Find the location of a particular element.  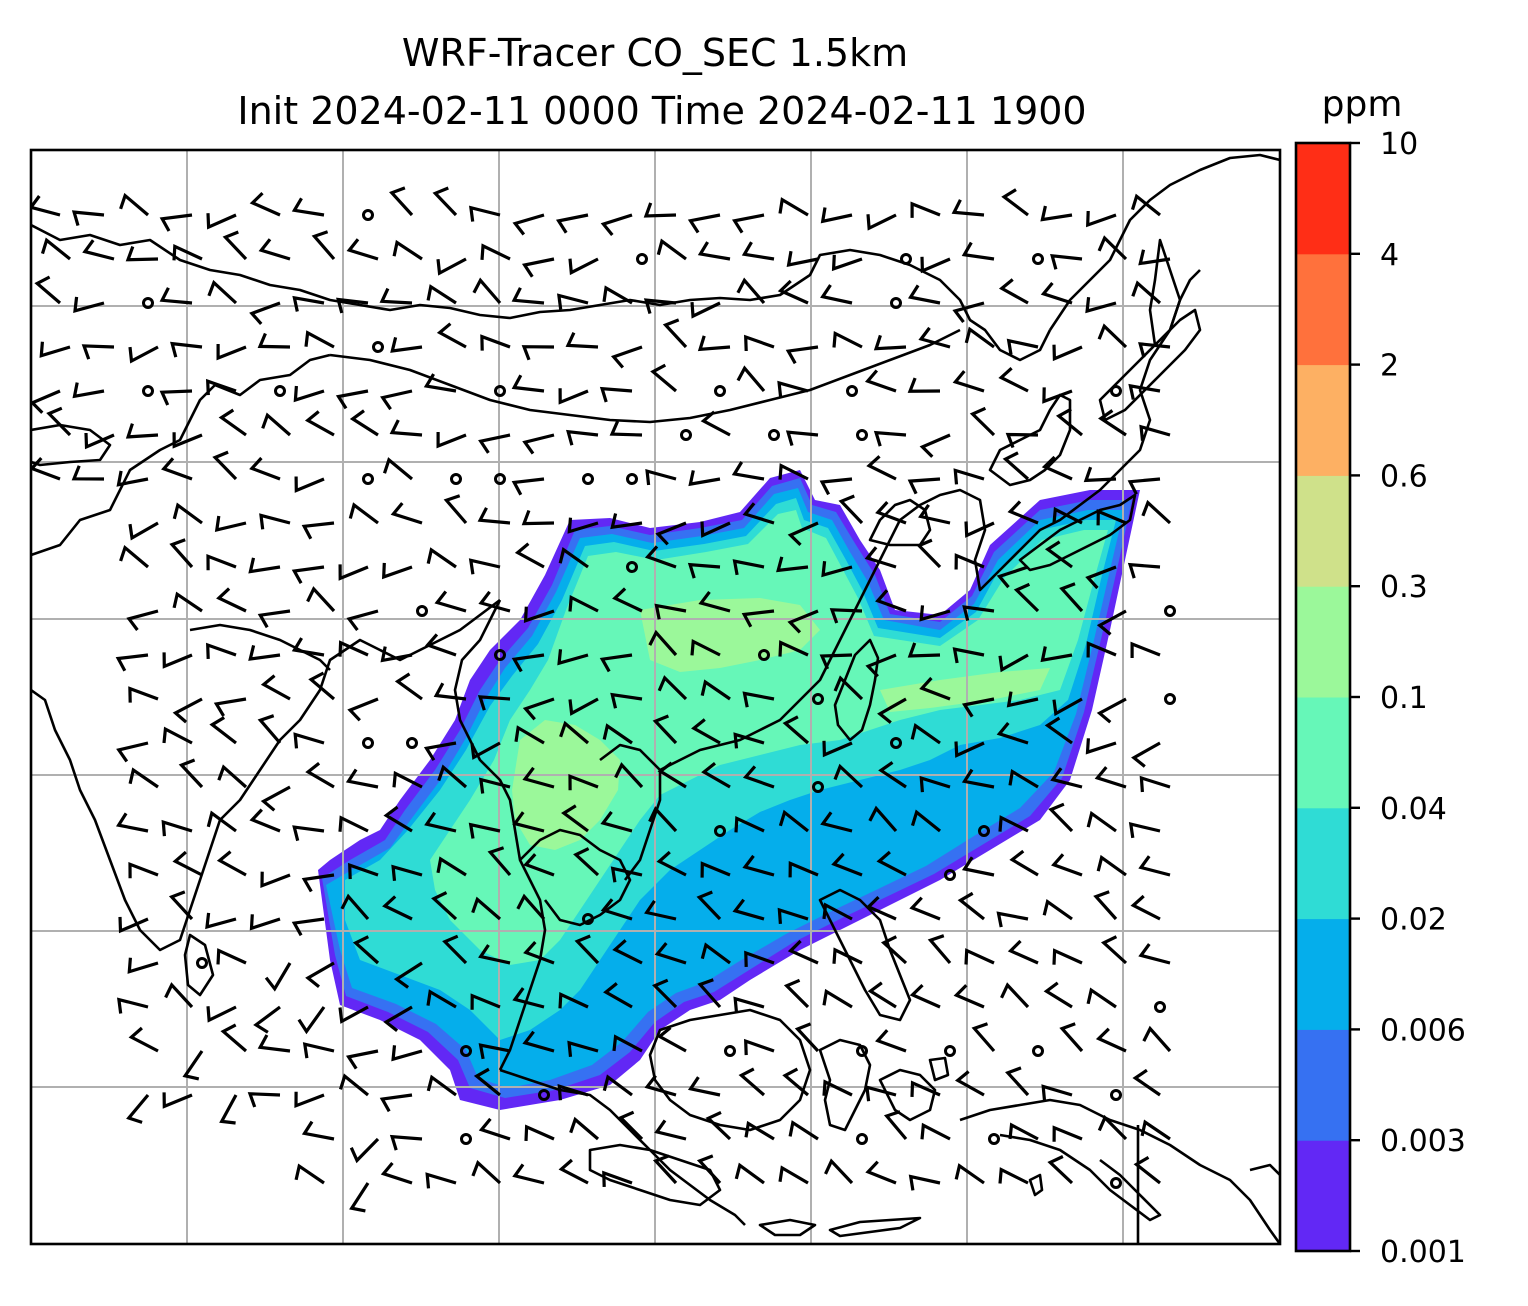

colorbar-segments is located at coordinates (1323, 697).